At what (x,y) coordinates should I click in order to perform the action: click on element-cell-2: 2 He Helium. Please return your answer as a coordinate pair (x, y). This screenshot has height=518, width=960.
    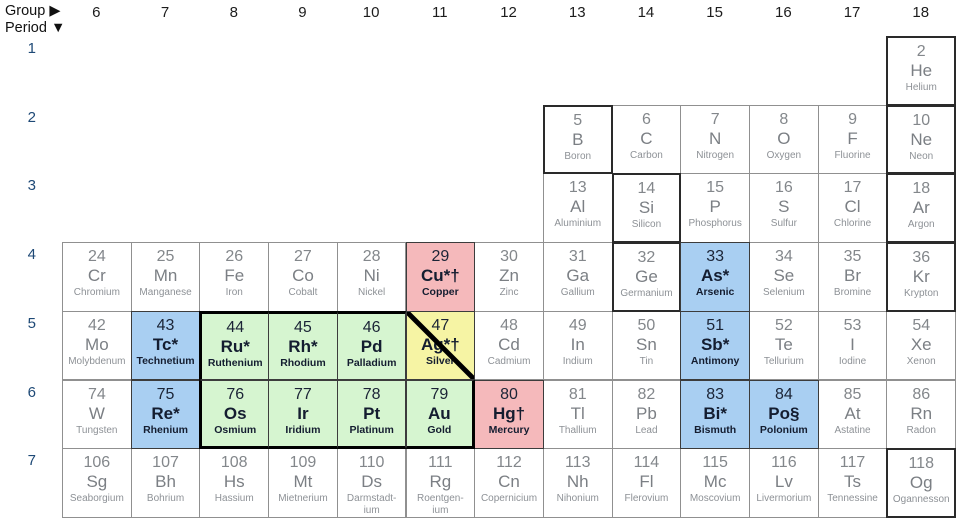
    Looking at the image, I should click on (921, 71).